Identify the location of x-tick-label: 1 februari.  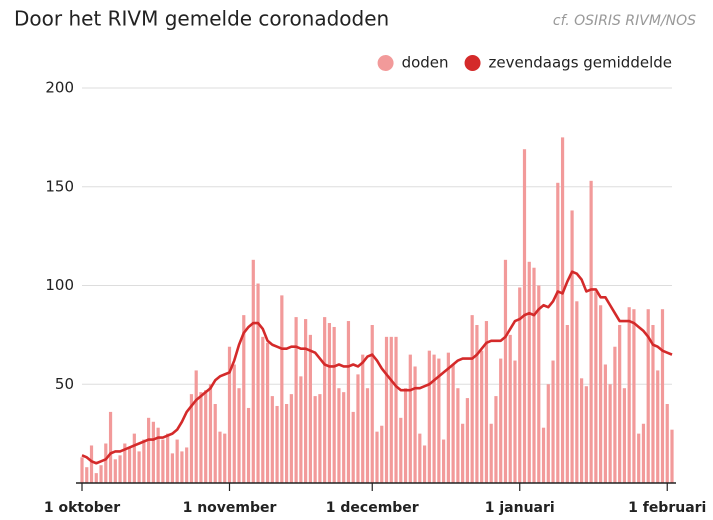
(667, 508).